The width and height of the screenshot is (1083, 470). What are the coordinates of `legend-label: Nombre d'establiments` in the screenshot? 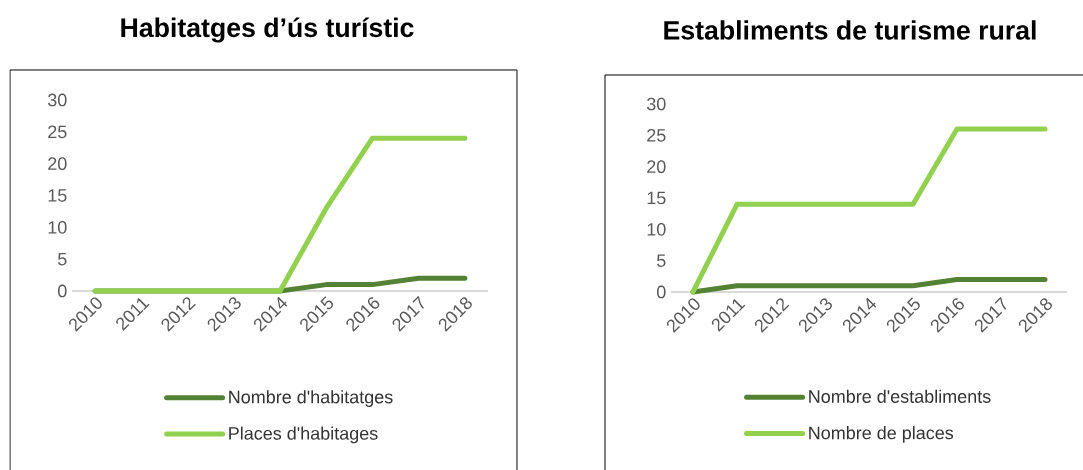 It's located at (900, 396).